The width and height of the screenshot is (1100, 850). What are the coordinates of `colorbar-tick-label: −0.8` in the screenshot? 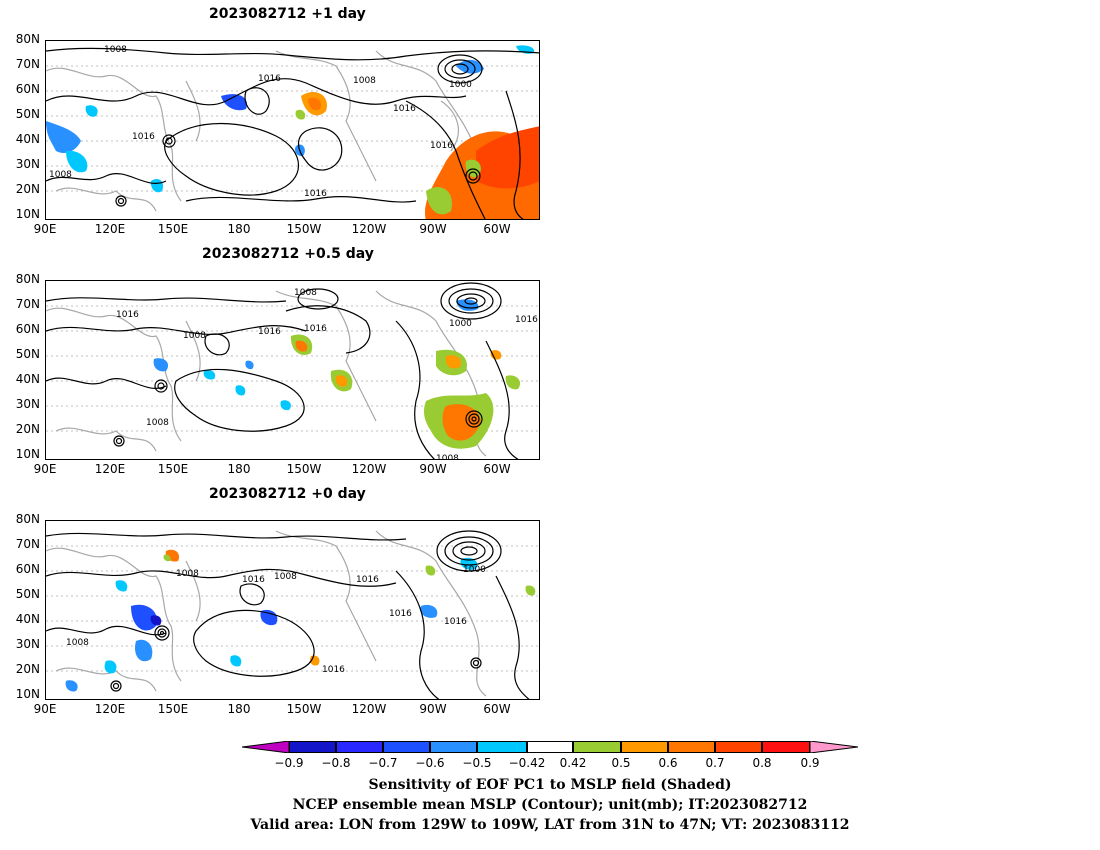 It's located at (336, 763).